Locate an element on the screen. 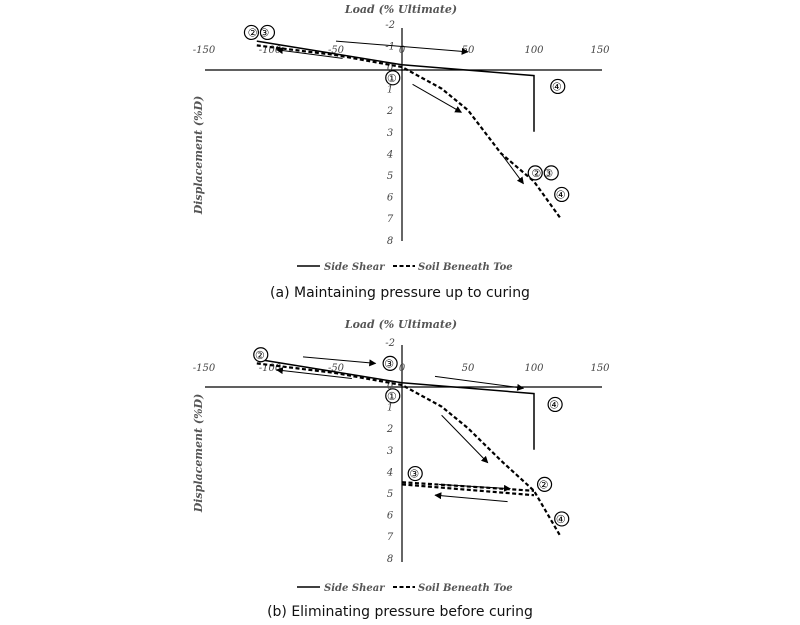 Image resolution: width=800 pixels, height=625 pixels. chart-a-y-axis-title: Displacement (%D) is located at coordinates (198, 156).